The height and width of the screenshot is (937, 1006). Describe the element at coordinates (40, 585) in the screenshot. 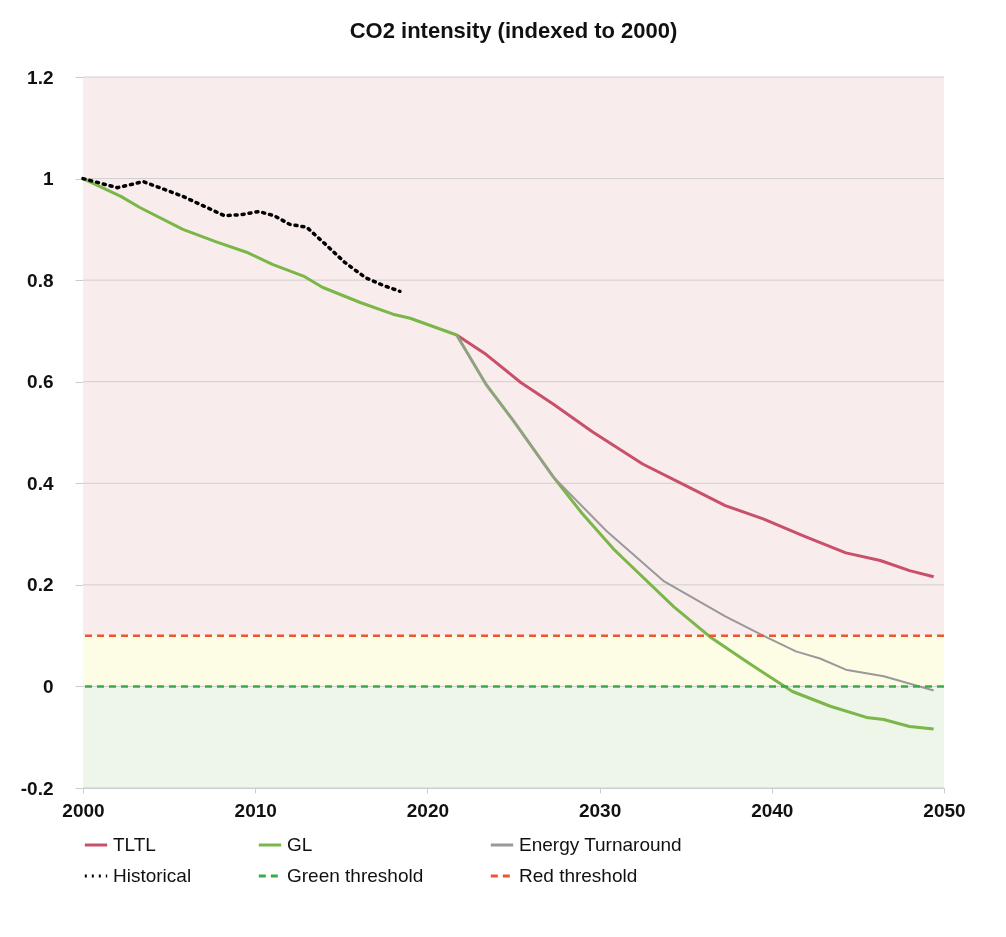

I see `y-tick-label: 0.2` at that location.